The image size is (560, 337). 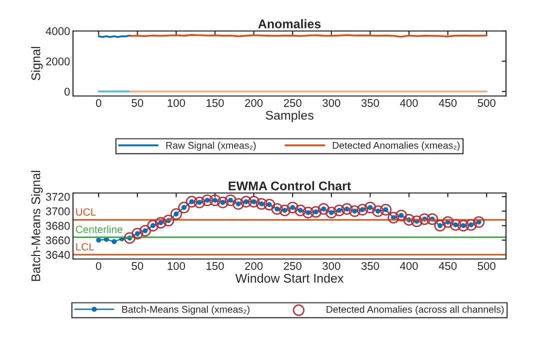 I want to click on chart-title: Anomalies, so click(x=289, y=23).